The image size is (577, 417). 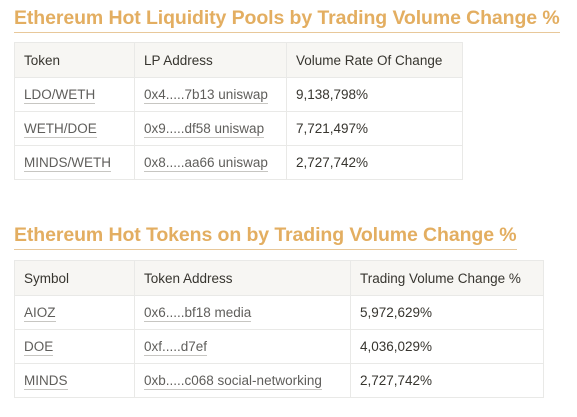 What do you see at coordinates (74, 60) in the screenshot?
I see `column-header-token: Token` at bounding box center [74, 60].